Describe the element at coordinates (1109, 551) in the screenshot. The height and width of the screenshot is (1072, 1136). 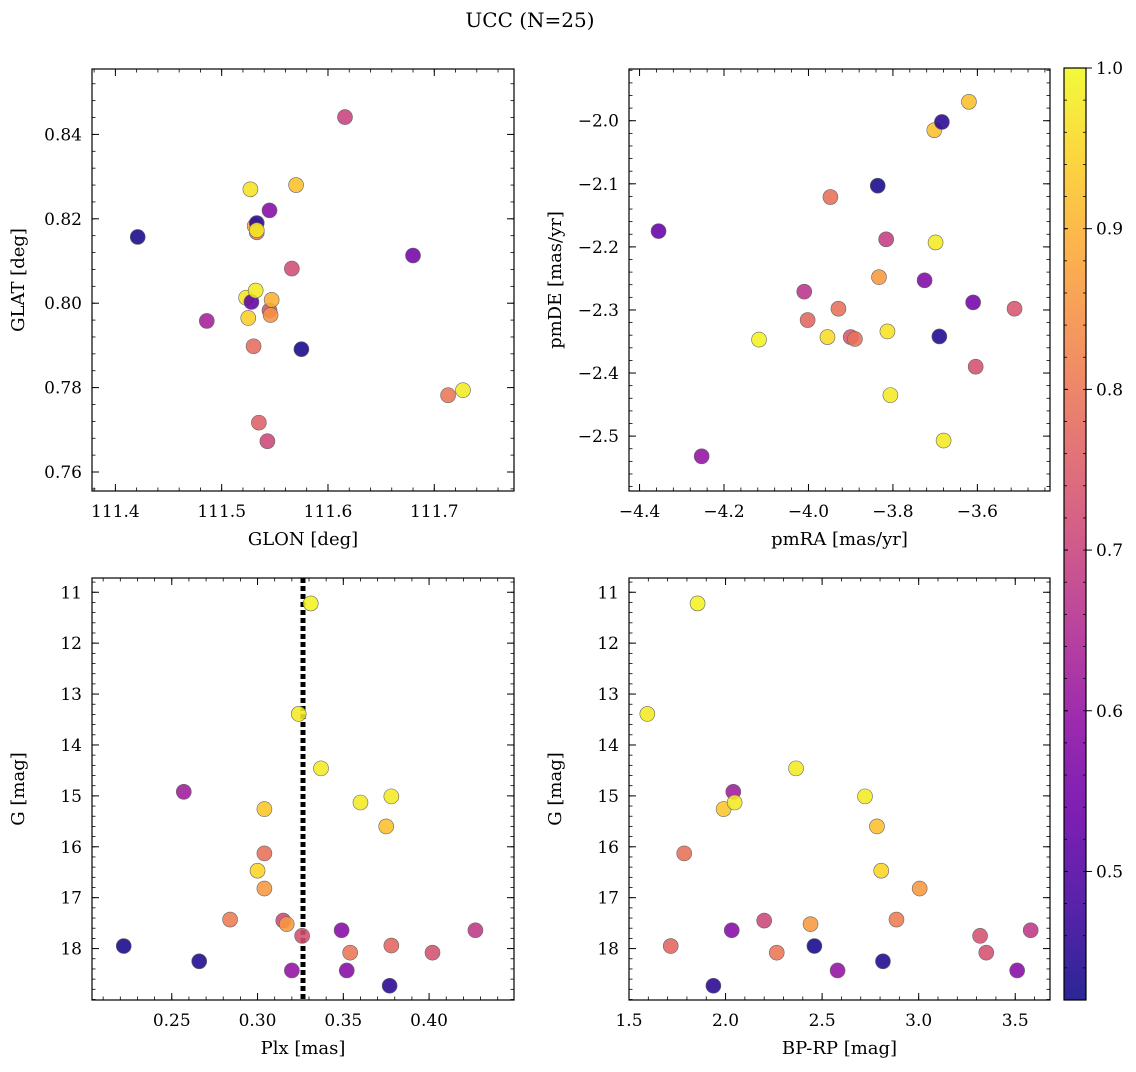
I see `colorbar-tick-label: 0.7` at that location.